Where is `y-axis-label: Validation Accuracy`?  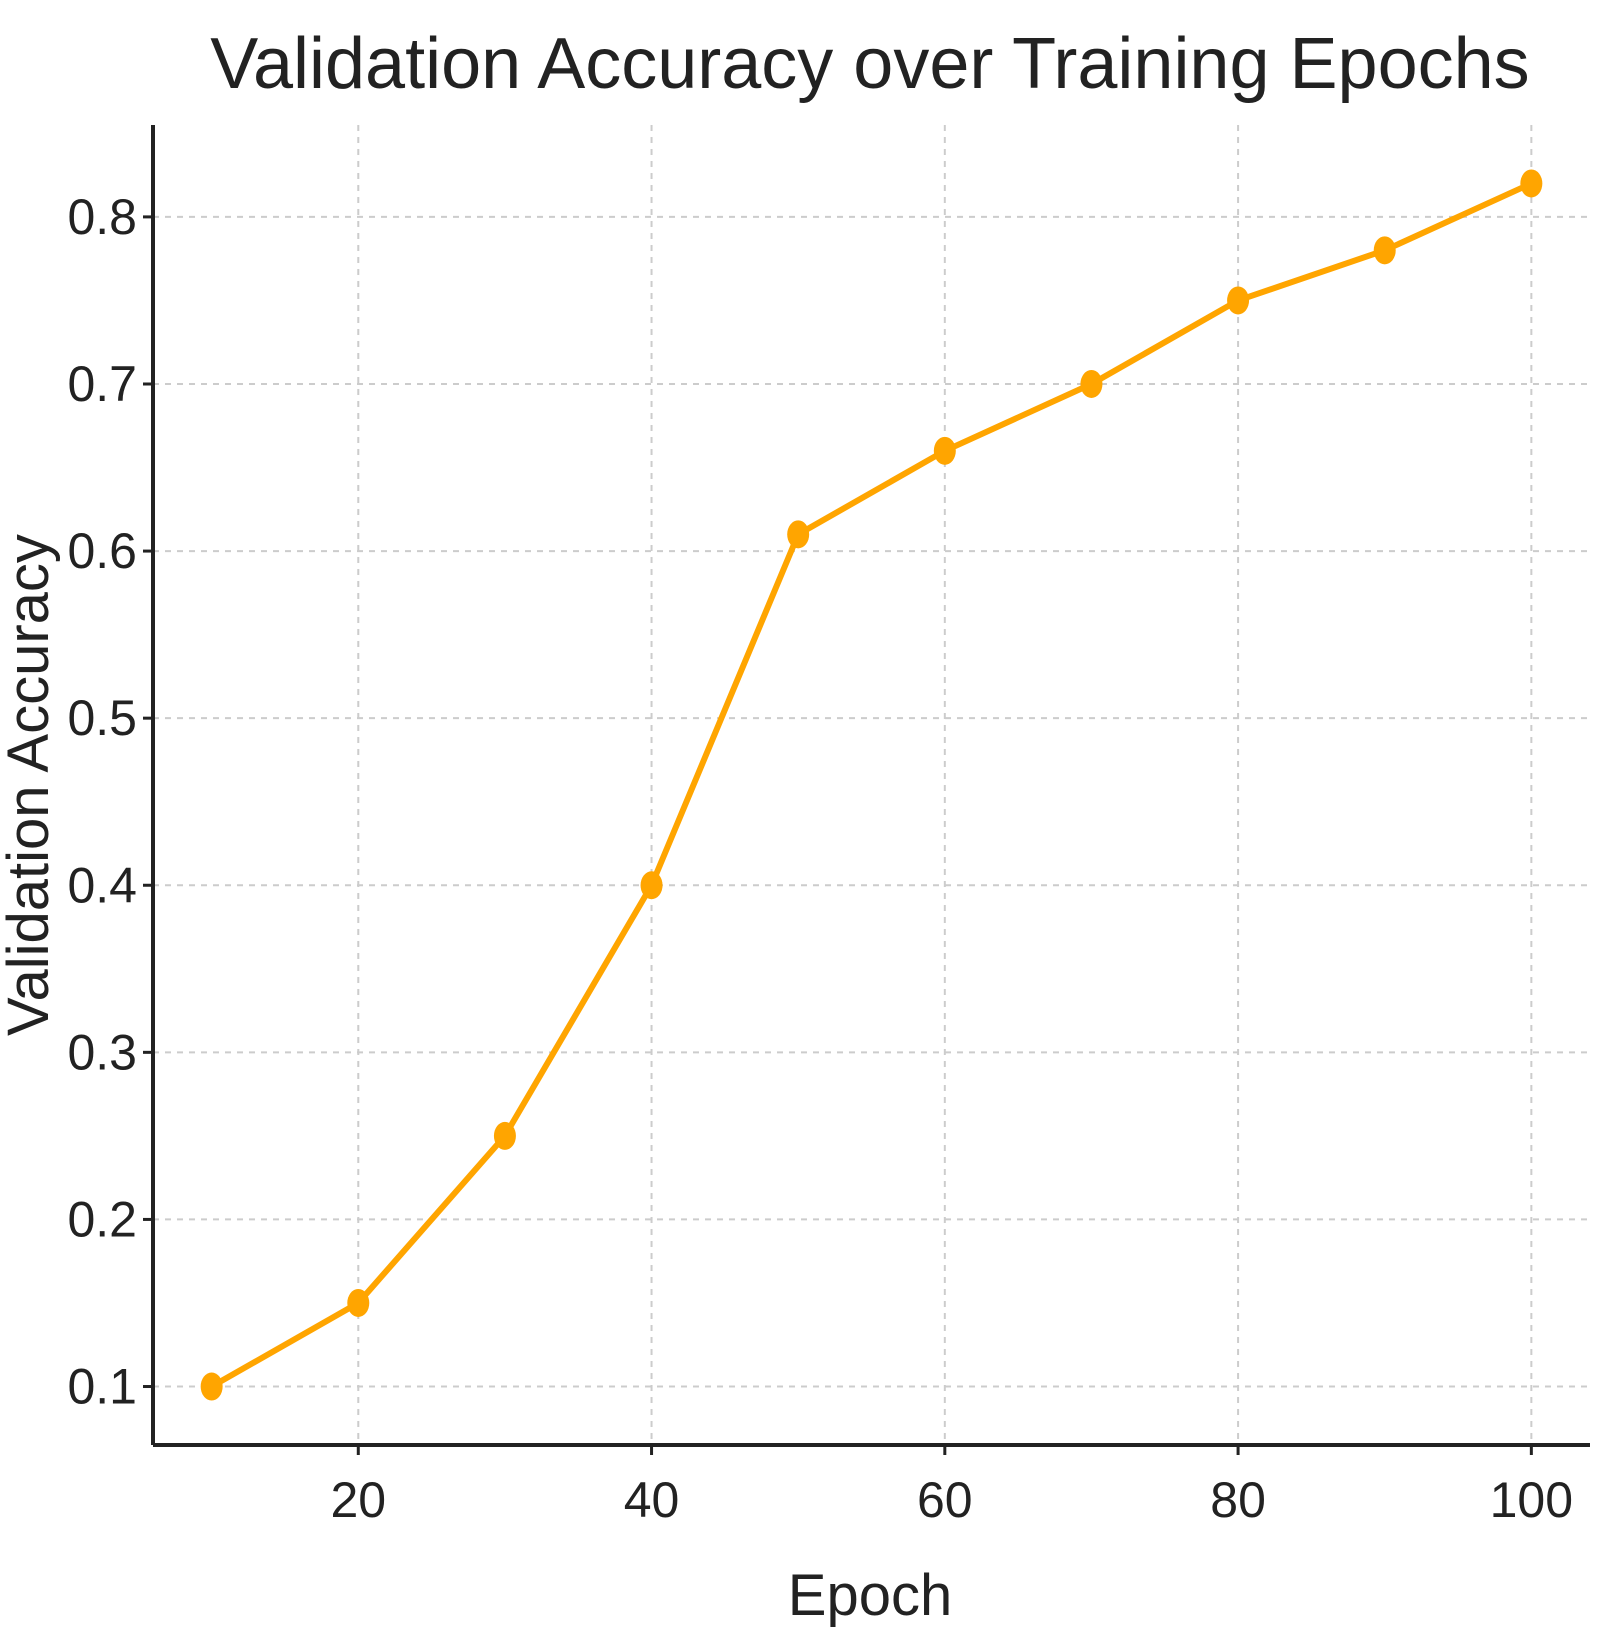 y-axis-label: Validation Accuracy is located at coordinates (30, 785).